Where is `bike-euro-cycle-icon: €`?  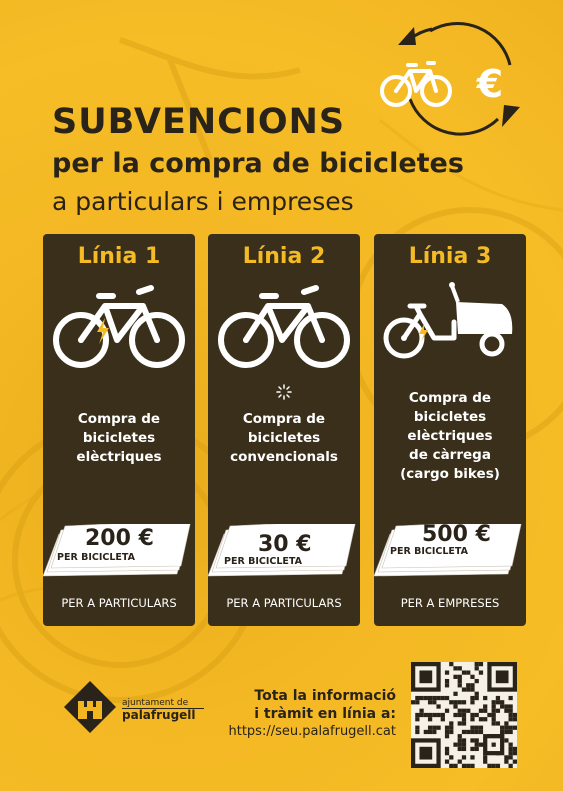
bike-euro-cycle-icon: € is located at coordinates (450, 79).